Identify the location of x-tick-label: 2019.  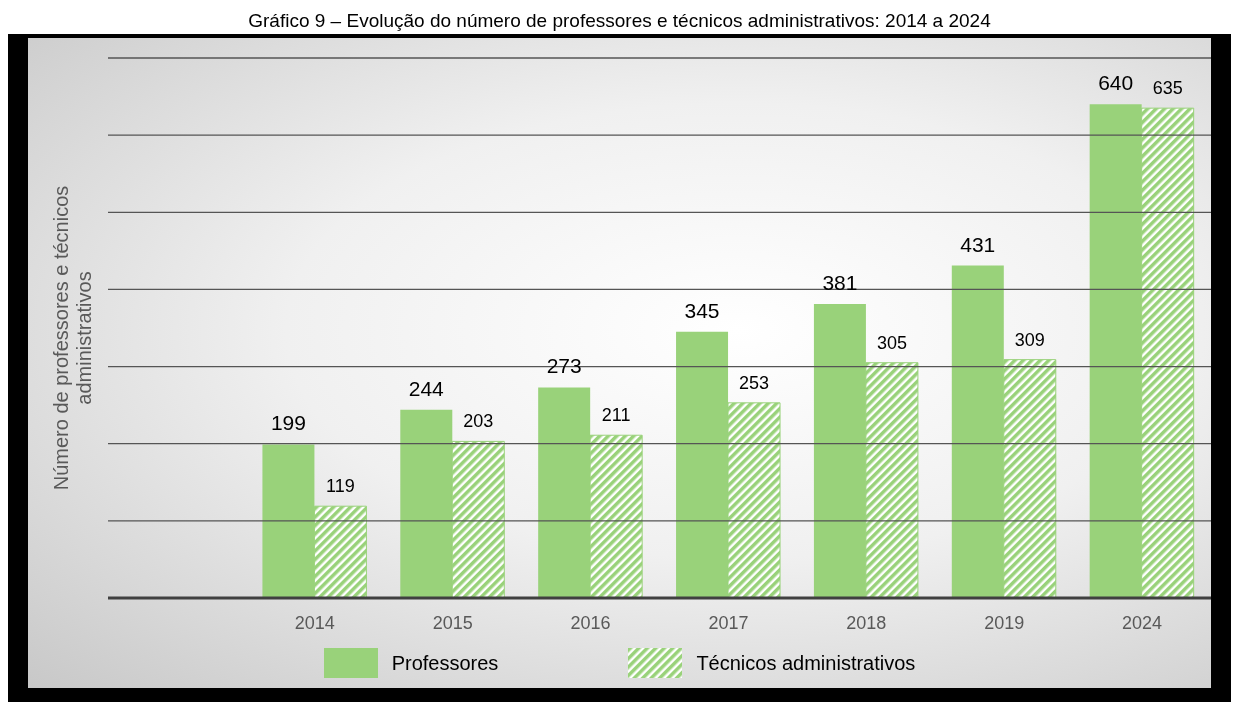
(1004, 622).